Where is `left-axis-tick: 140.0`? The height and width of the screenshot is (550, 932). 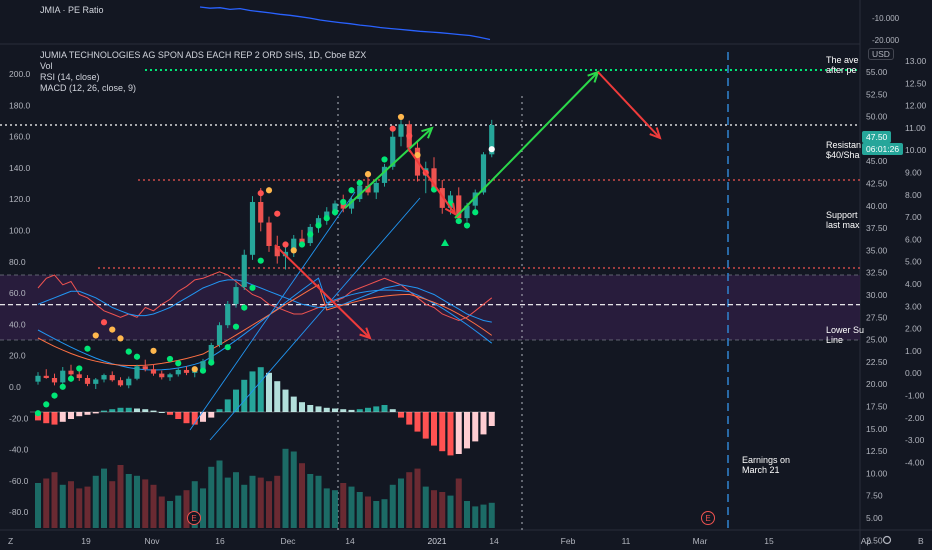 left-axis-tick: 140.0 is located at coordinates (20, 168).